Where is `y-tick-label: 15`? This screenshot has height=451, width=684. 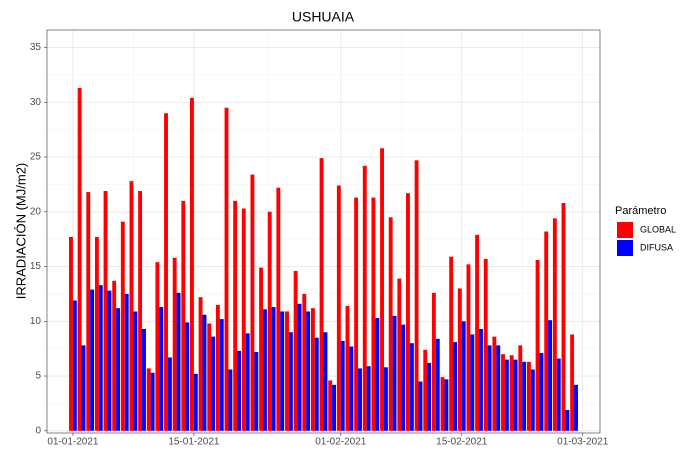 y-tick-label: 15 is located at coordinates (36, 266).